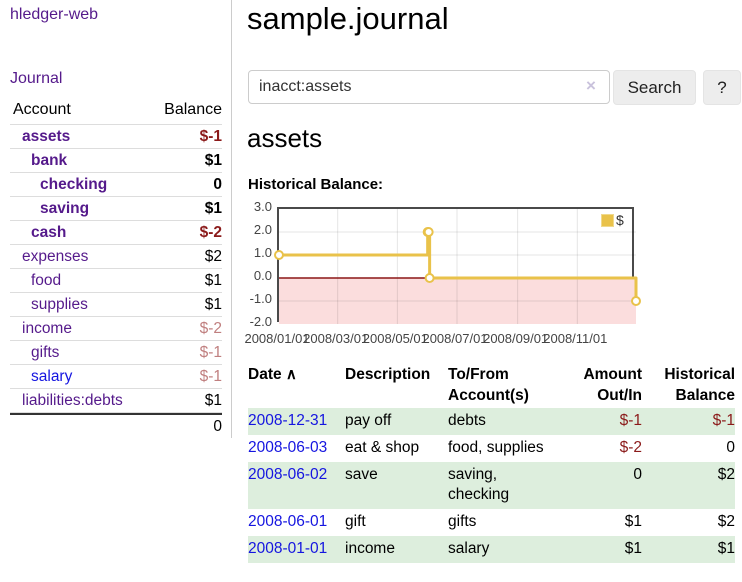  What do you see at coordinates (288, 420) in the screenshot?
I see `transaction-date-link: 2008-12-31` at bounding box center [288, 420].